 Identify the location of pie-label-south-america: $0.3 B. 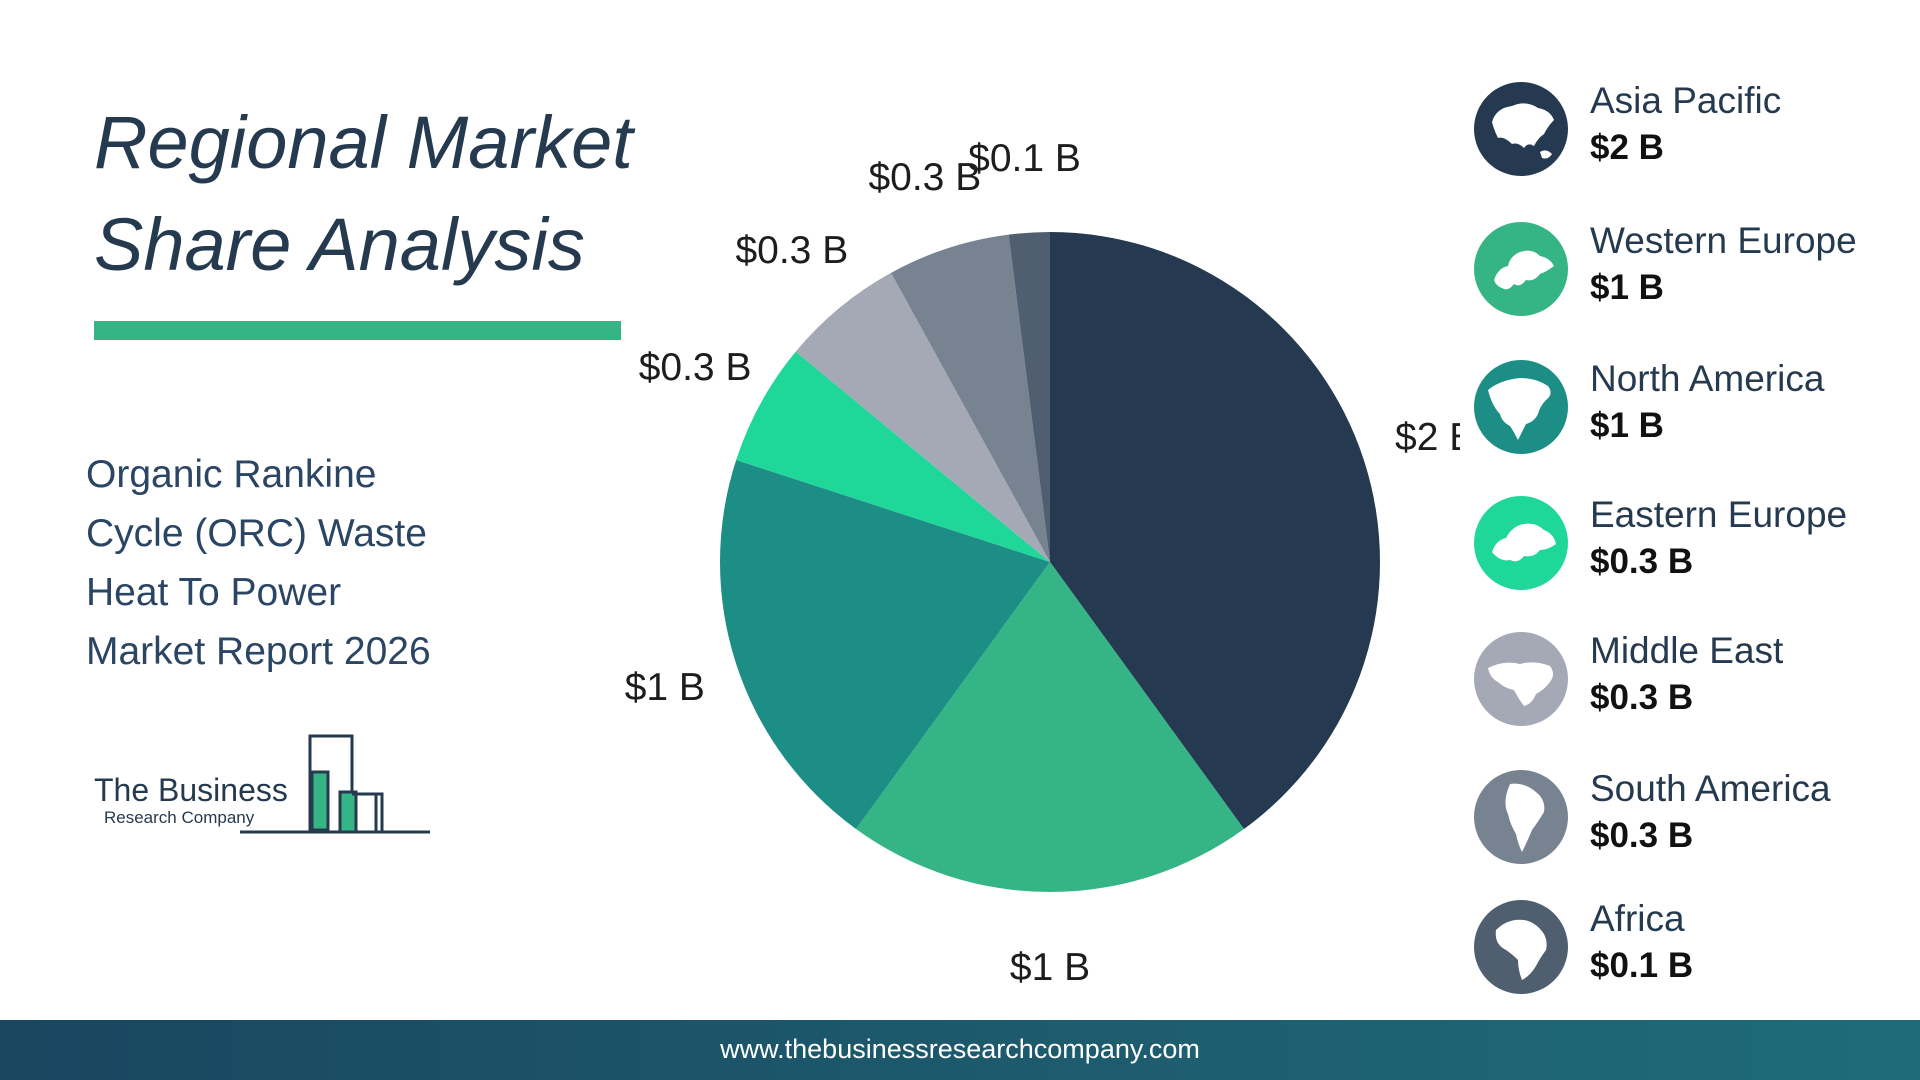
(924, 177).